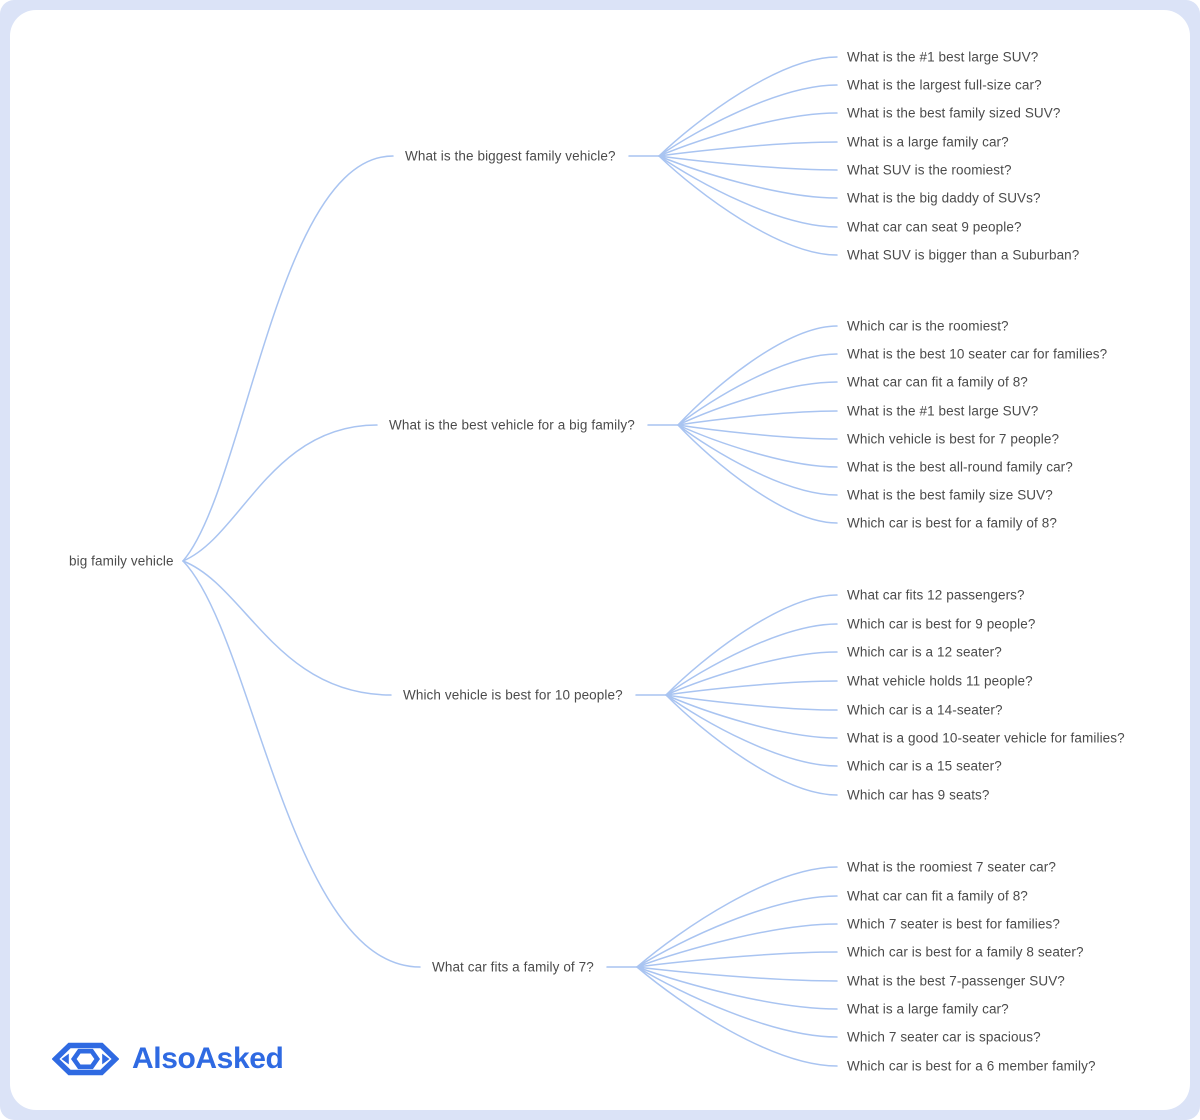  What do you see at coordinates (944, 85) in the screenshot?
I see `leaf-question: What is the largest full-size car?` at bounding box center [944, 85].